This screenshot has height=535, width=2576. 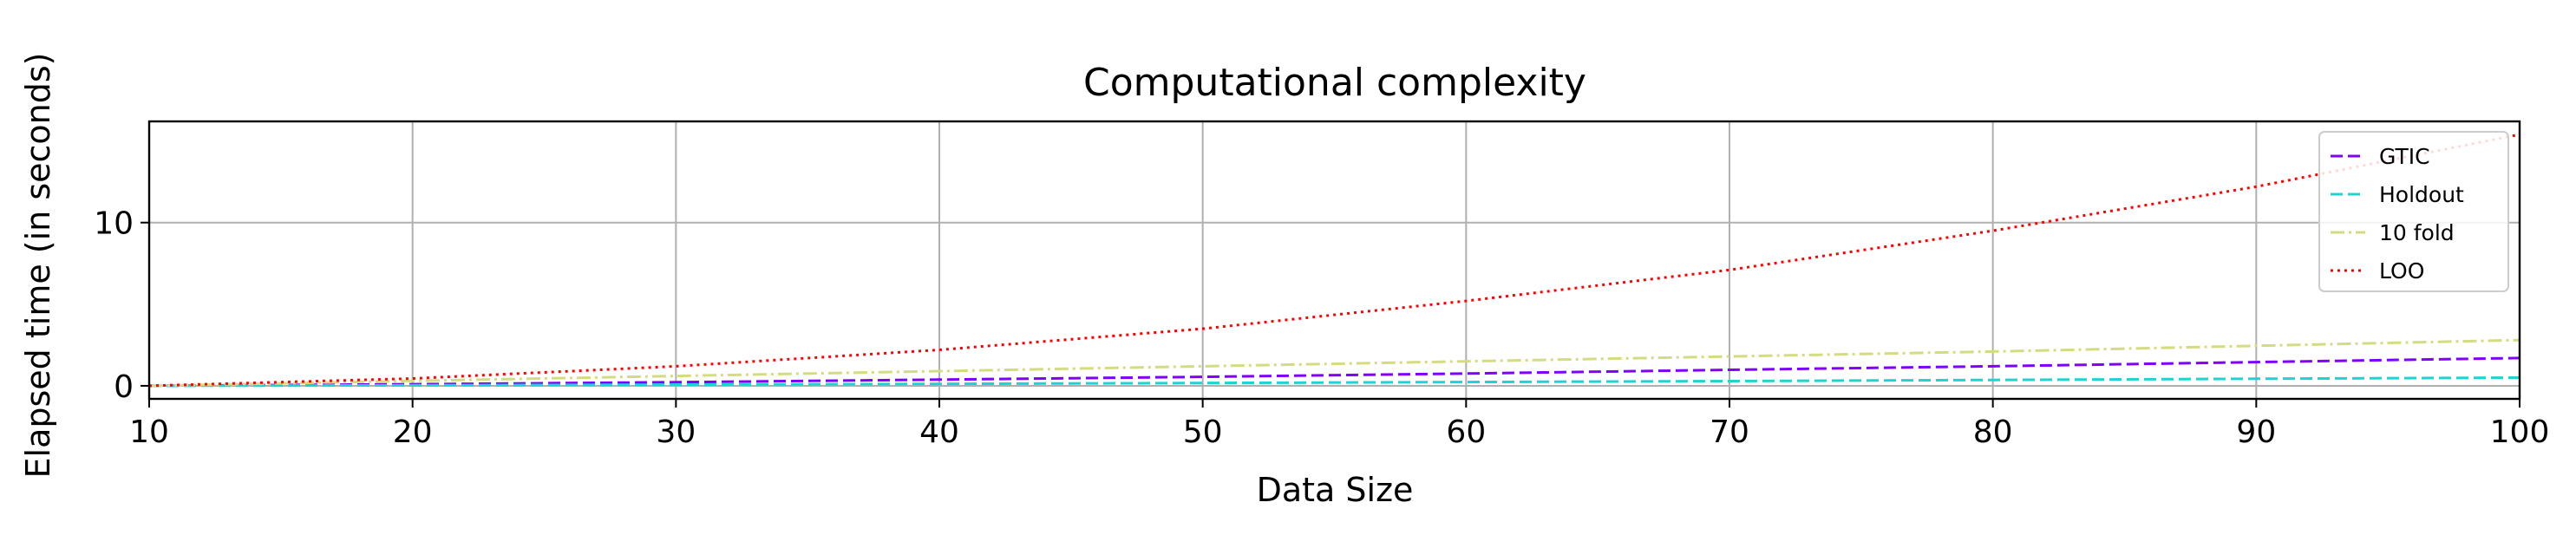 What do you see at coordinates (1466, 432) in the screenshot?
I see `x-tick-label: 60` at bounding box center [1466, 432].